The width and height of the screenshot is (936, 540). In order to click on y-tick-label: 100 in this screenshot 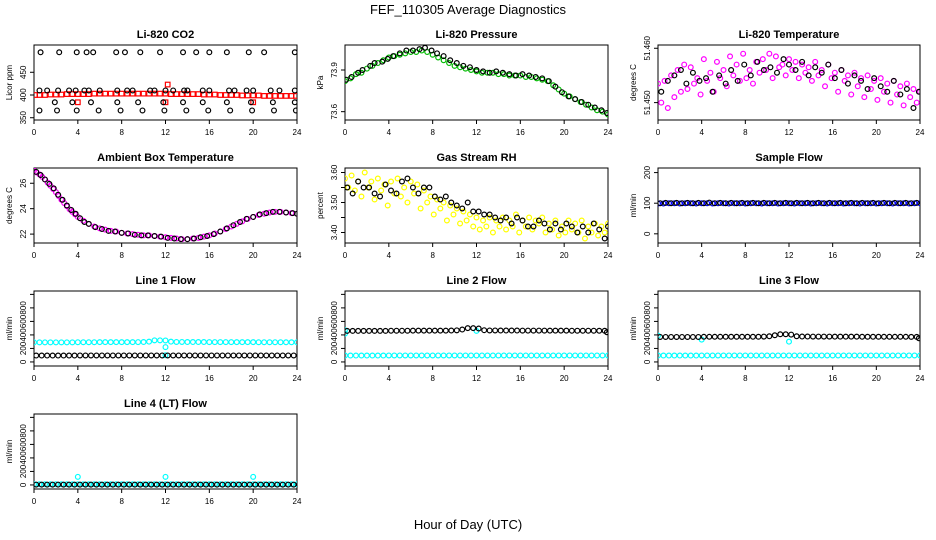, I will do `click(647, 203)`.